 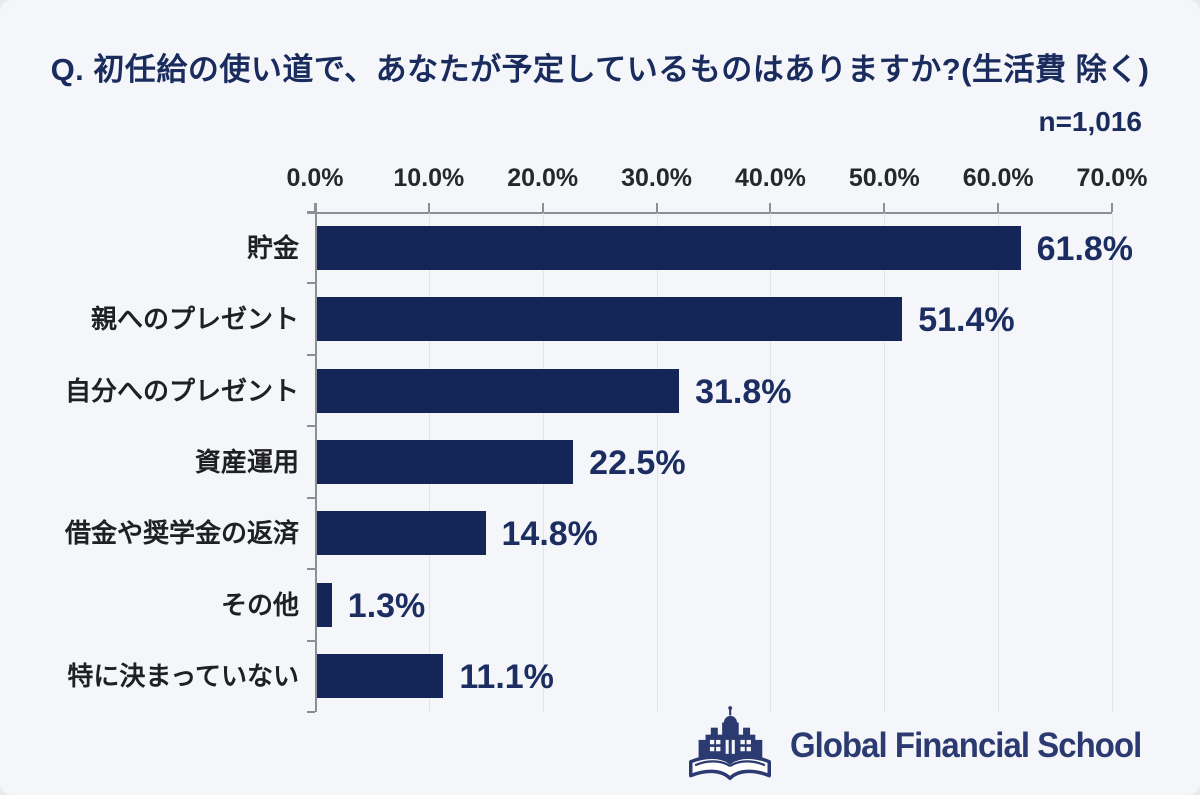 What do you see at coordinates (637, 463) in the screenshot?
I see `bar-value-label: 22.5%` at bounding box center [637, 463].